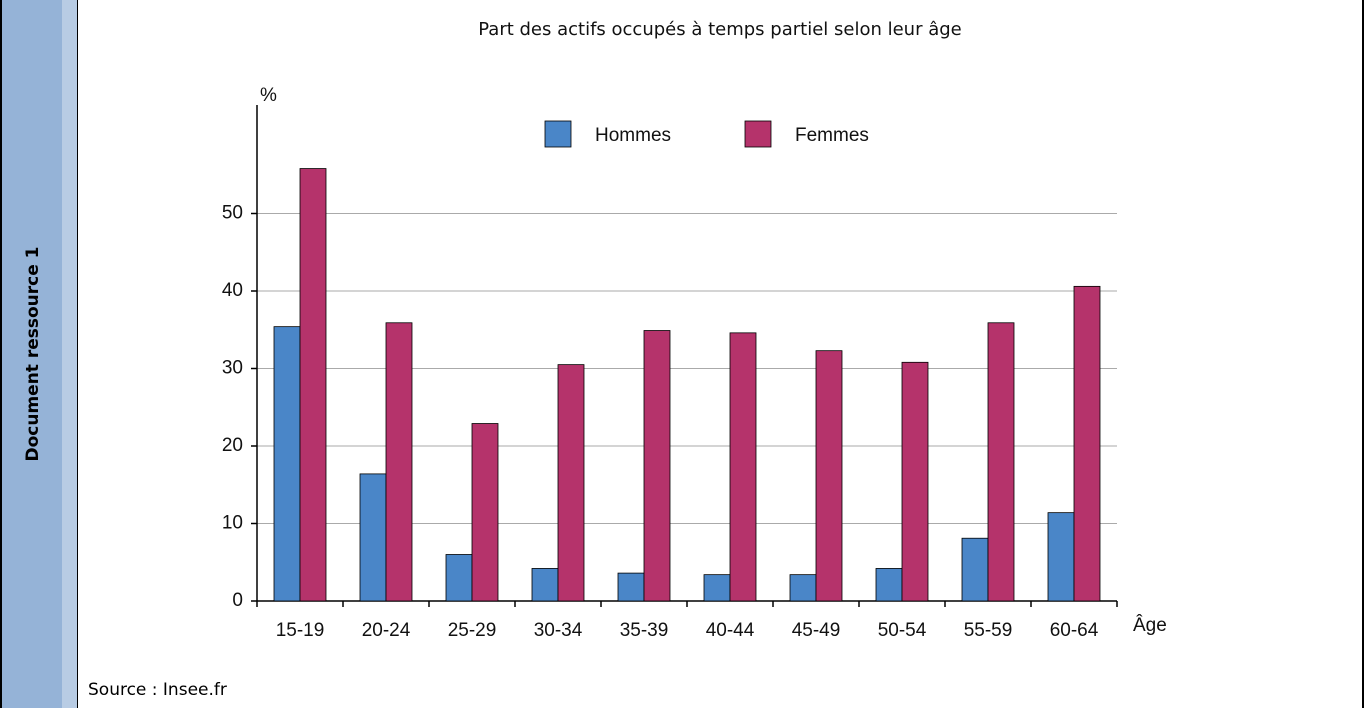 The width and height of the screenshot is (1364, 708). Describe the element at coordinates (232, 290) in the screenshot. I see `y-tick-label: 40` at that location.